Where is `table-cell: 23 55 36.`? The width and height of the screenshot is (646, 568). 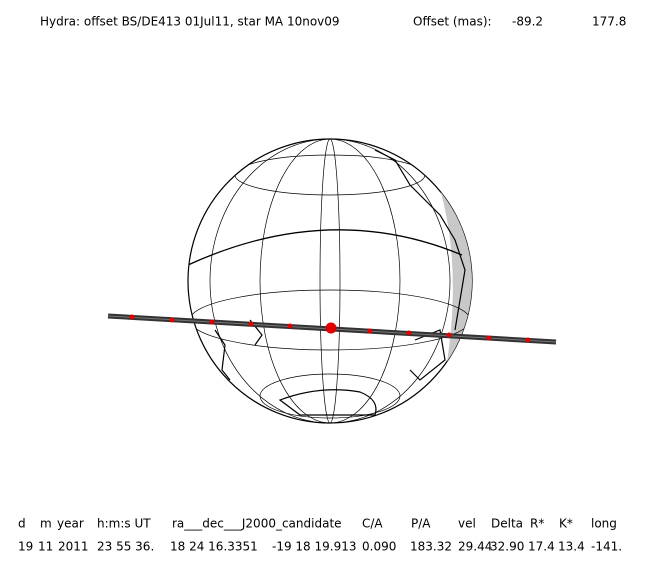 table-cell: 23 55 36. is located at coordinates (125, 547).